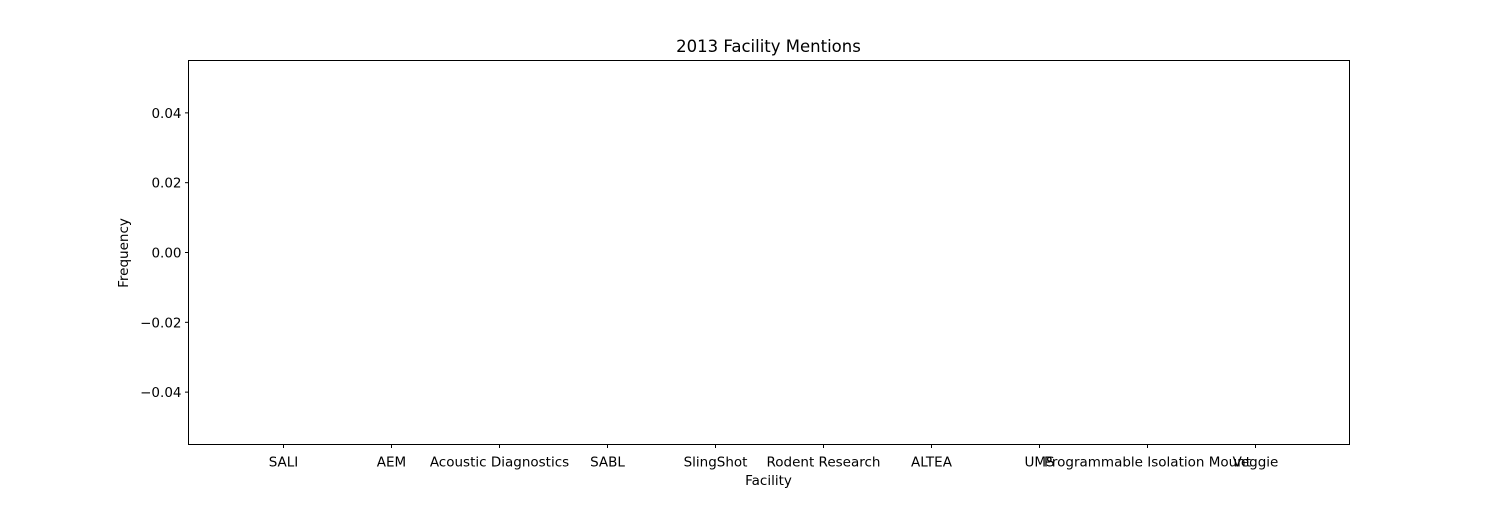  Describe the element at coordinates (160, 393) in the screenshot. I see `y-tick-label: −0.04` at that location.